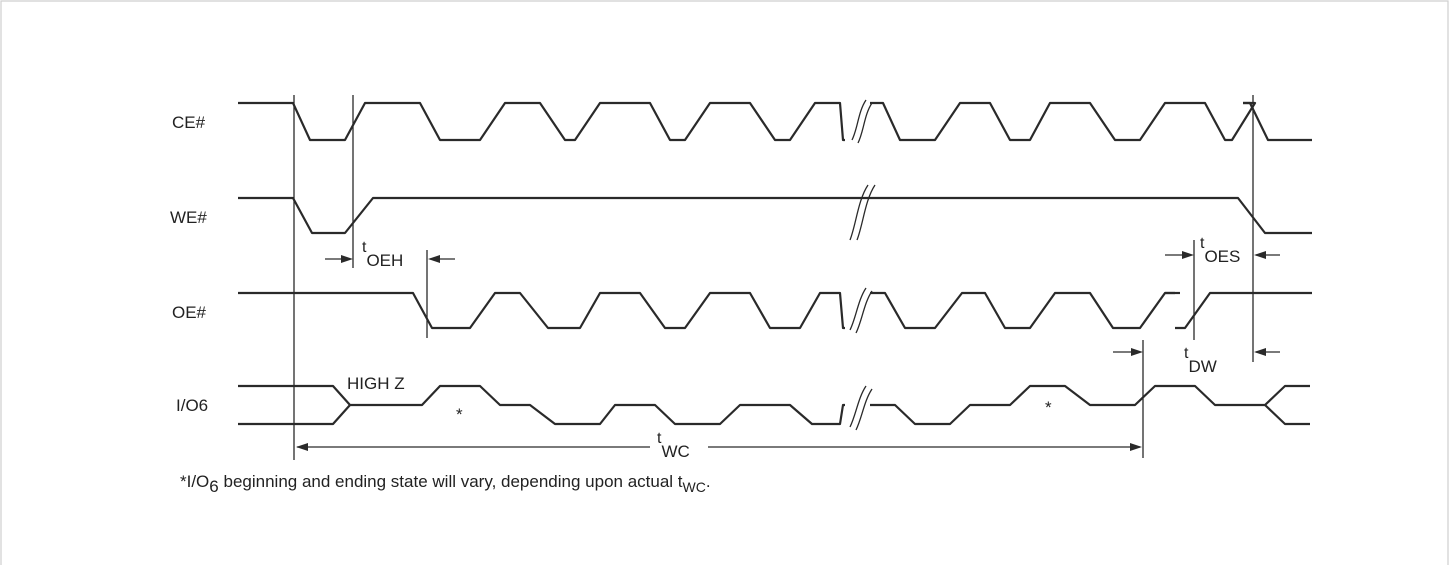 This screenshot has width=1449, height=565. I want to click on toeh-arrows, so click(390, 259).